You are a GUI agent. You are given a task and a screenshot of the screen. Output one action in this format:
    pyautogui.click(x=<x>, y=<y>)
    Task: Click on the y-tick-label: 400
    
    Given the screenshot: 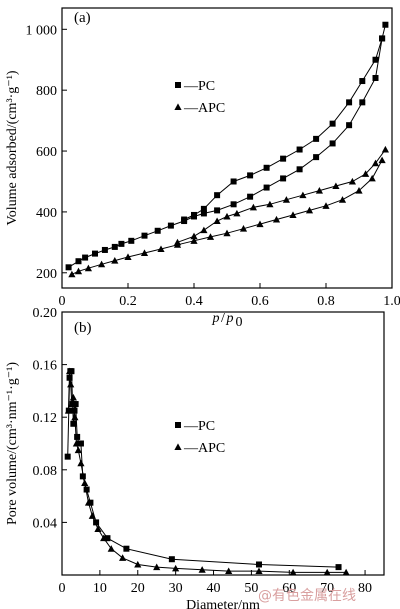 What is the action you would take?
    pyautogui.click(x=46, y=213)
    